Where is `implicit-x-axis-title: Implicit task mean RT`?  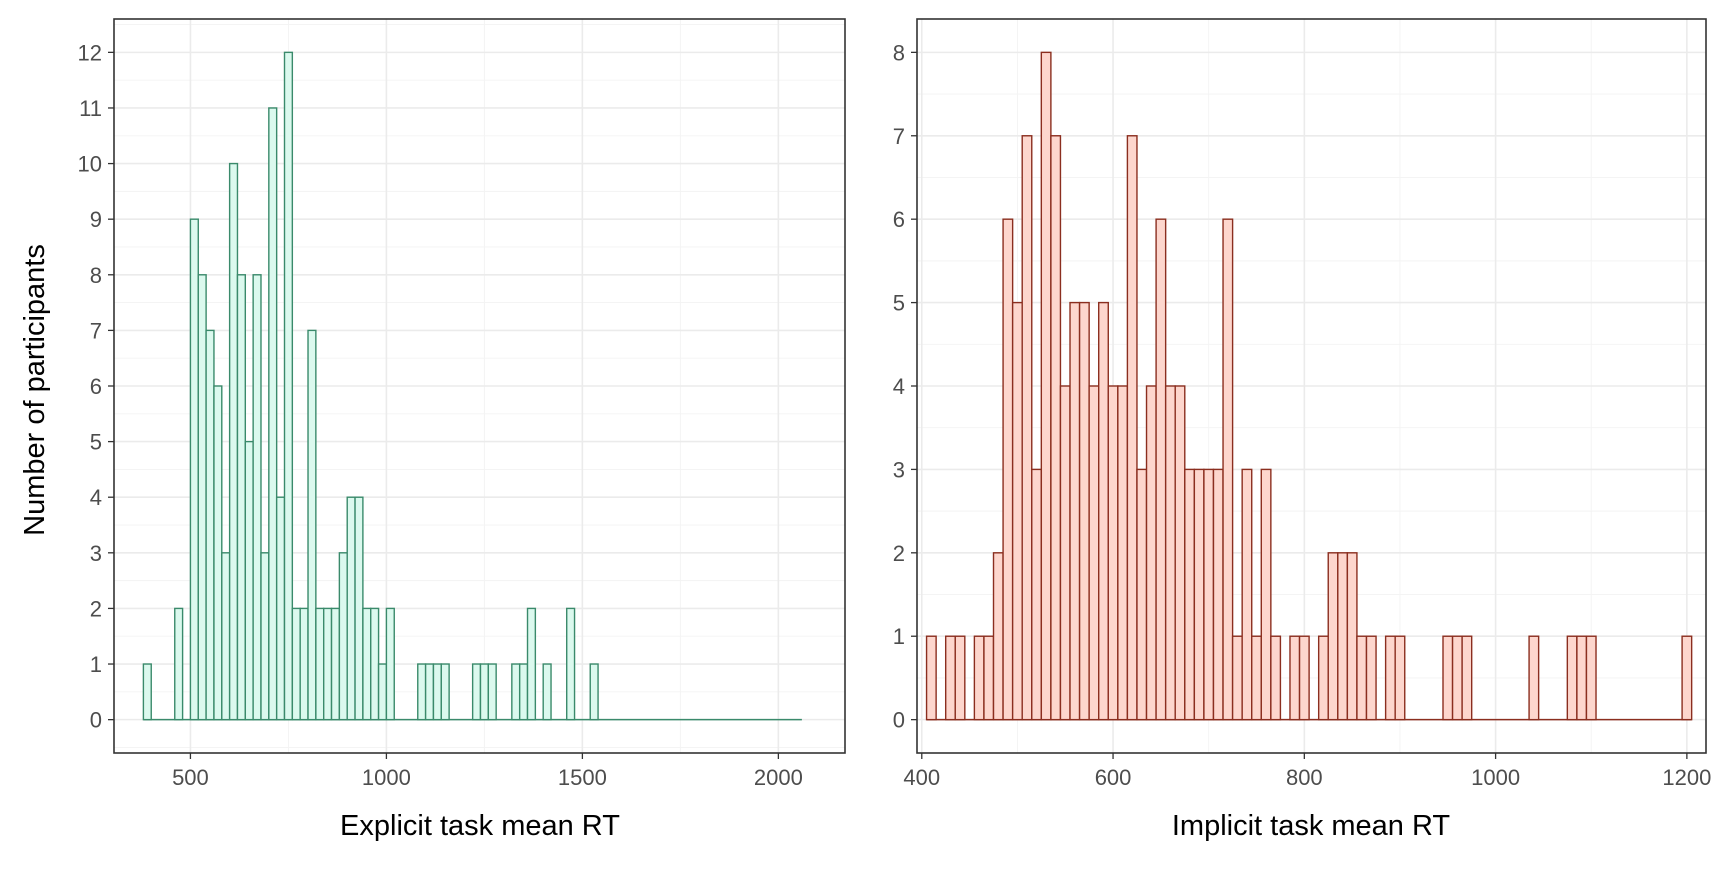
implicit-x-axis-title: Implicit task mean RT is located at coordinates (1311, 826).